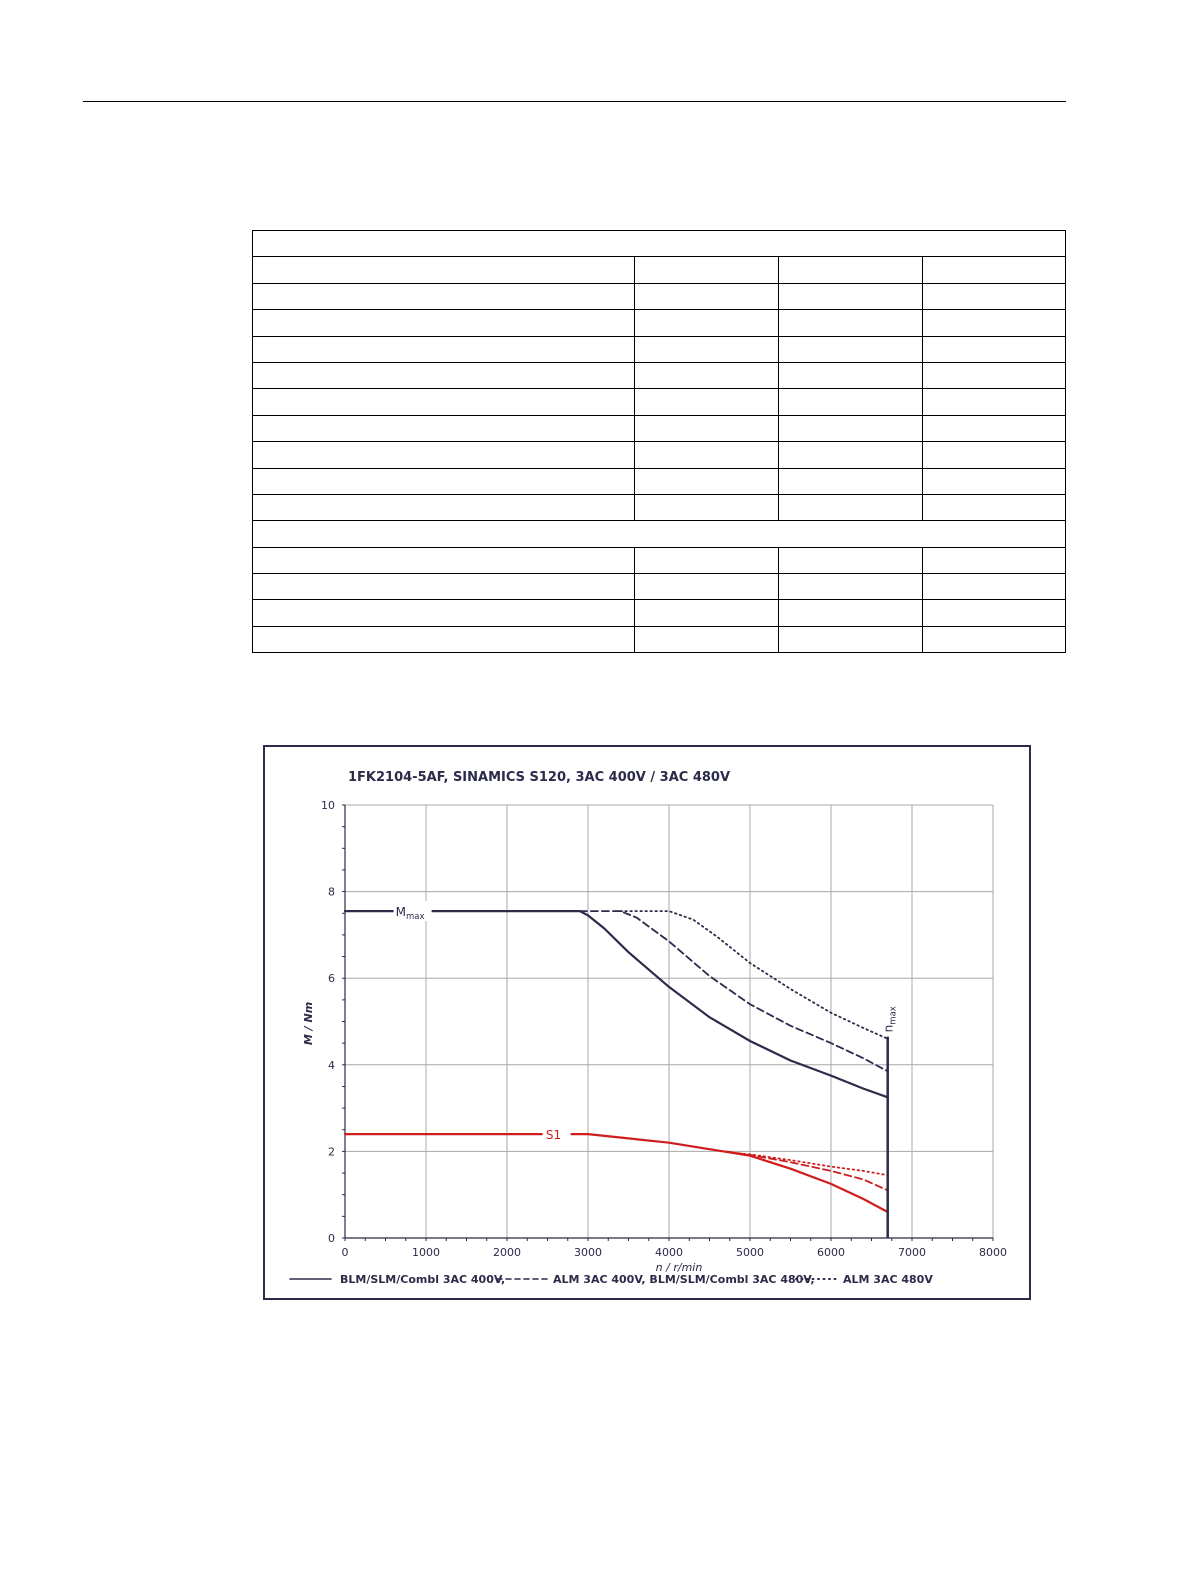 This screenshot has width=1191, height=1587. I want to click on grid, so click(669, 1021).